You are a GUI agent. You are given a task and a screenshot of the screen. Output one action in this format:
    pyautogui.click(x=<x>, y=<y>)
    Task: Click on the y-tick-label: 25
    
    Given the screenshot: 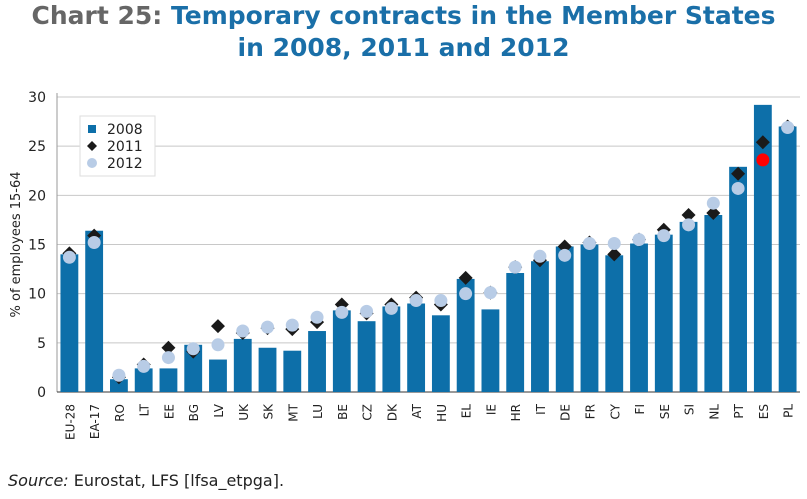 What is the action you would take?
    pyautogui.click(x=37, y=147)
    